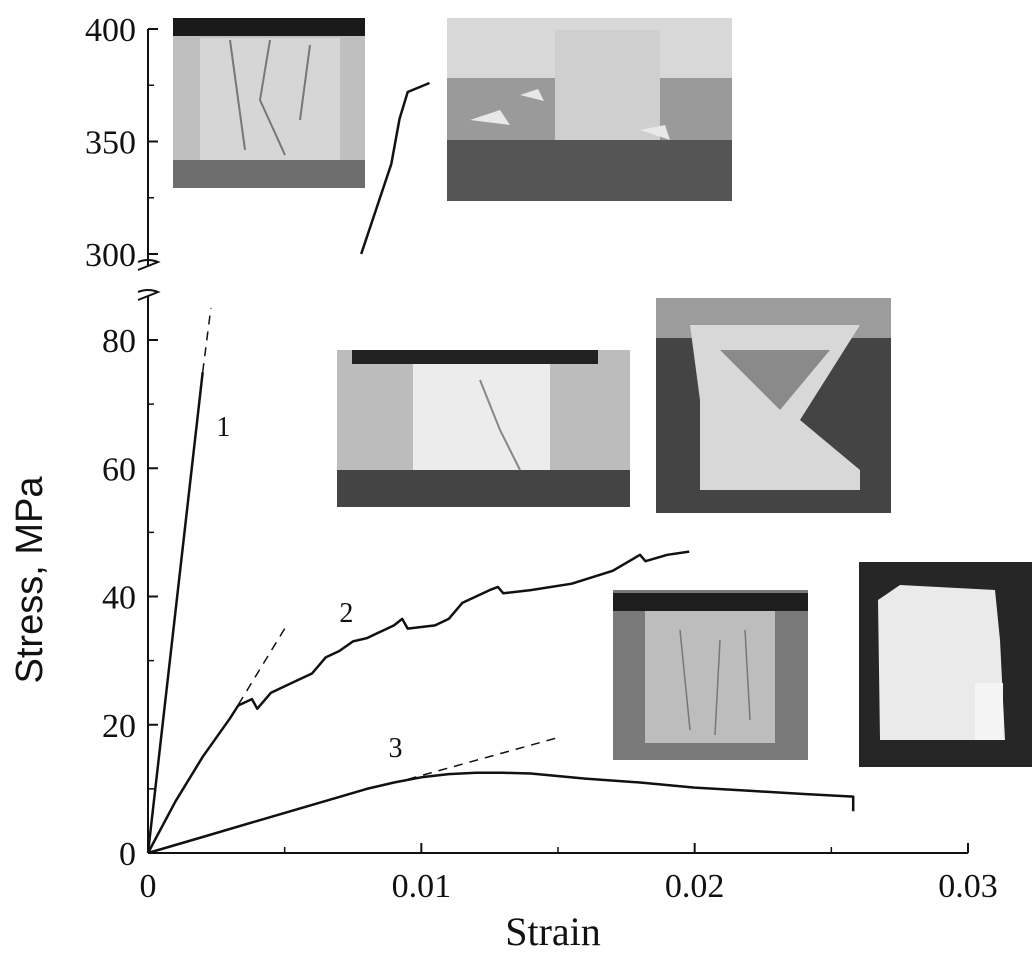 The height and width of the screenshot is (953, 1032). I want to click on x-tick-label: 0, so click(148, 886).